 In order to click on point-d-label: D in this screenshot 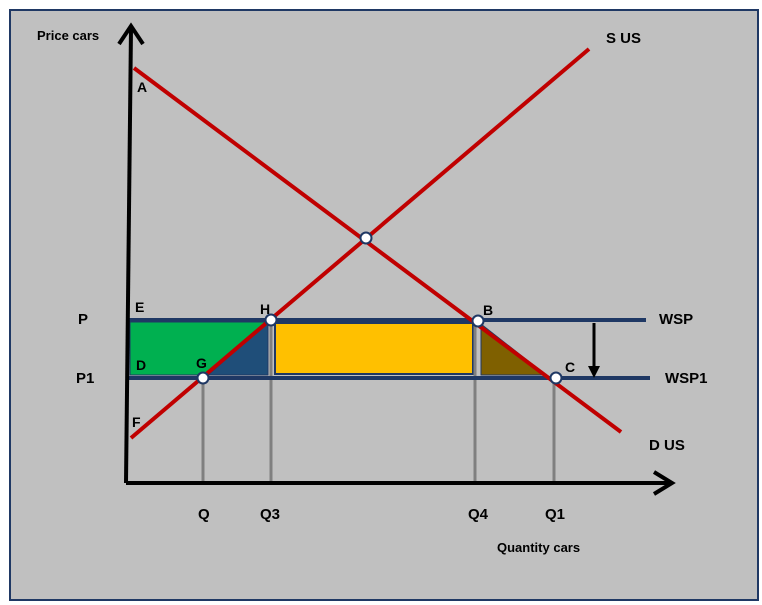, I will do `click(141, 365)`.